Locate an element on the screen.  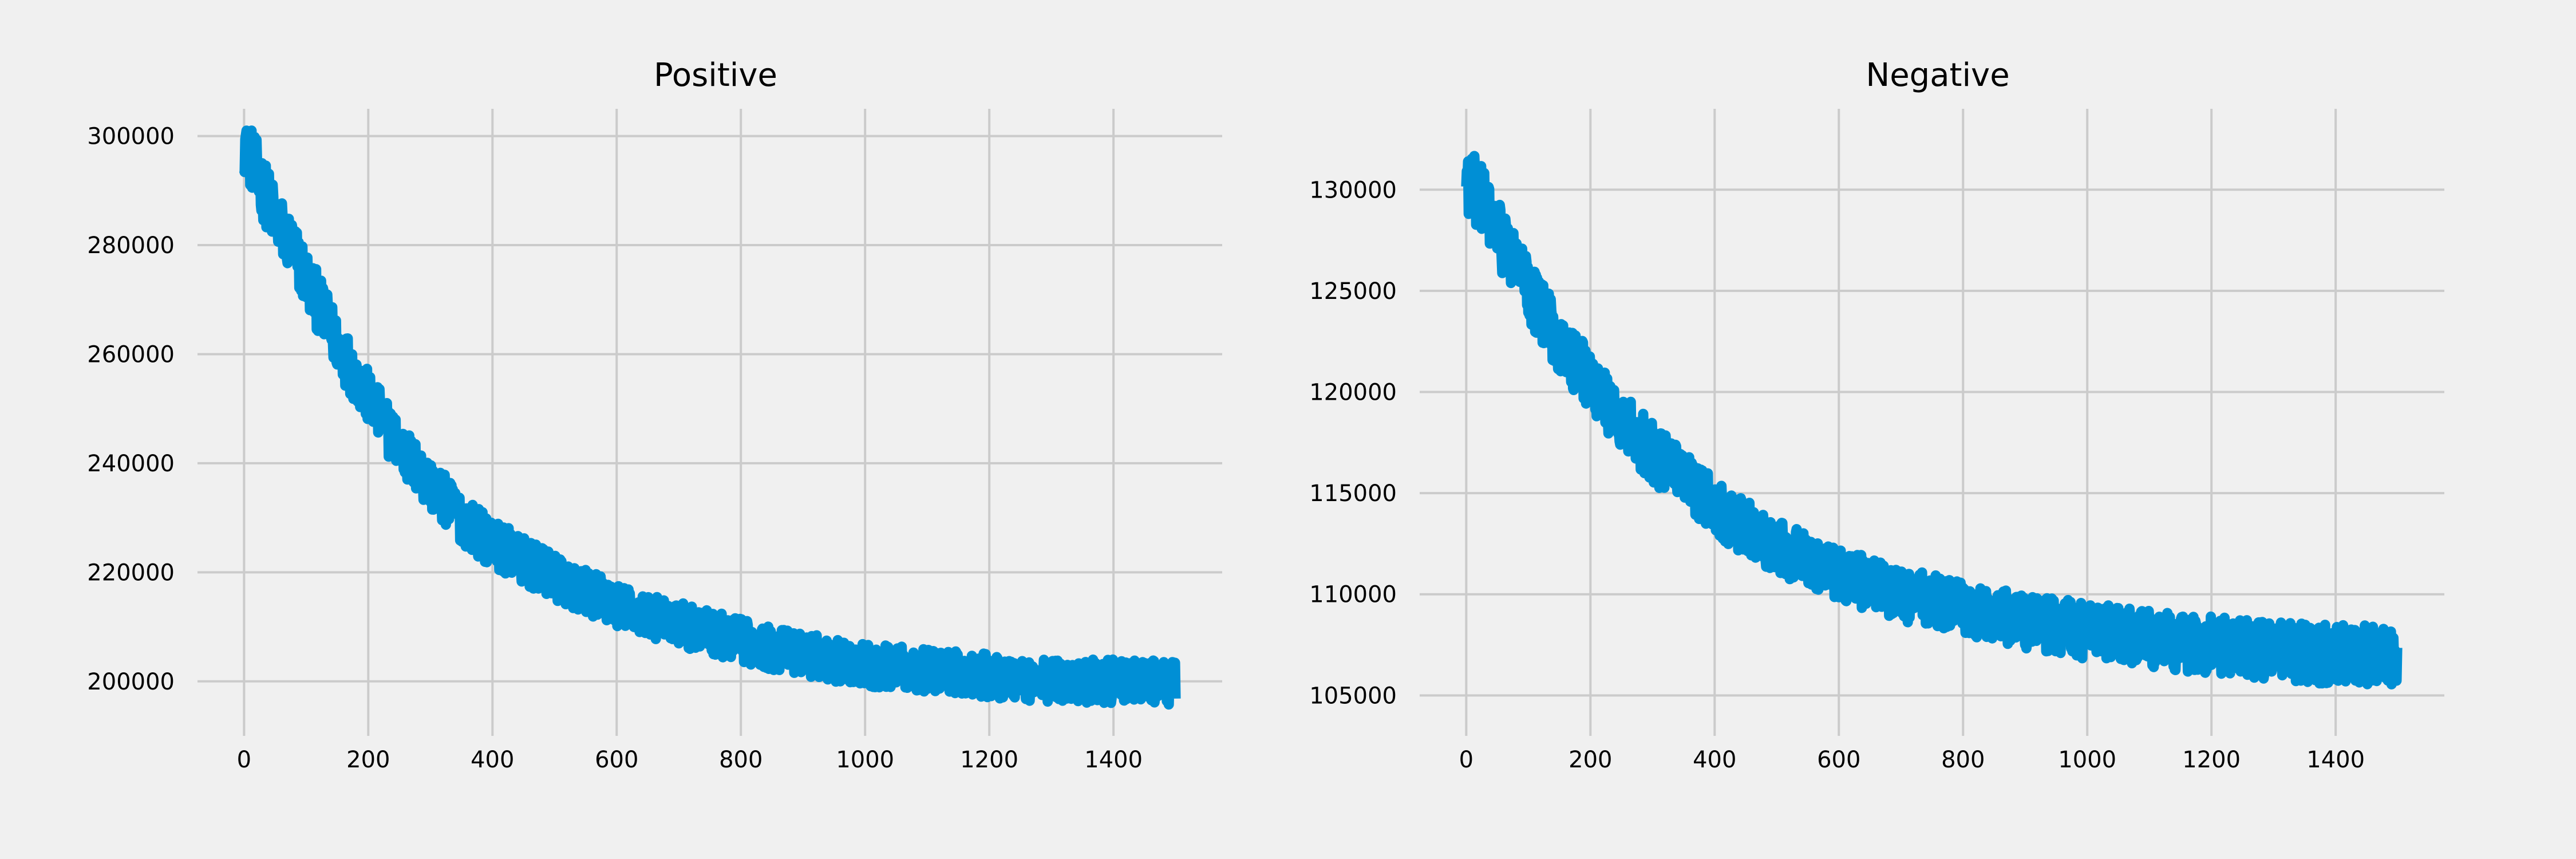
y-tick-label: 105000 is located at coordinates (1353, 696).